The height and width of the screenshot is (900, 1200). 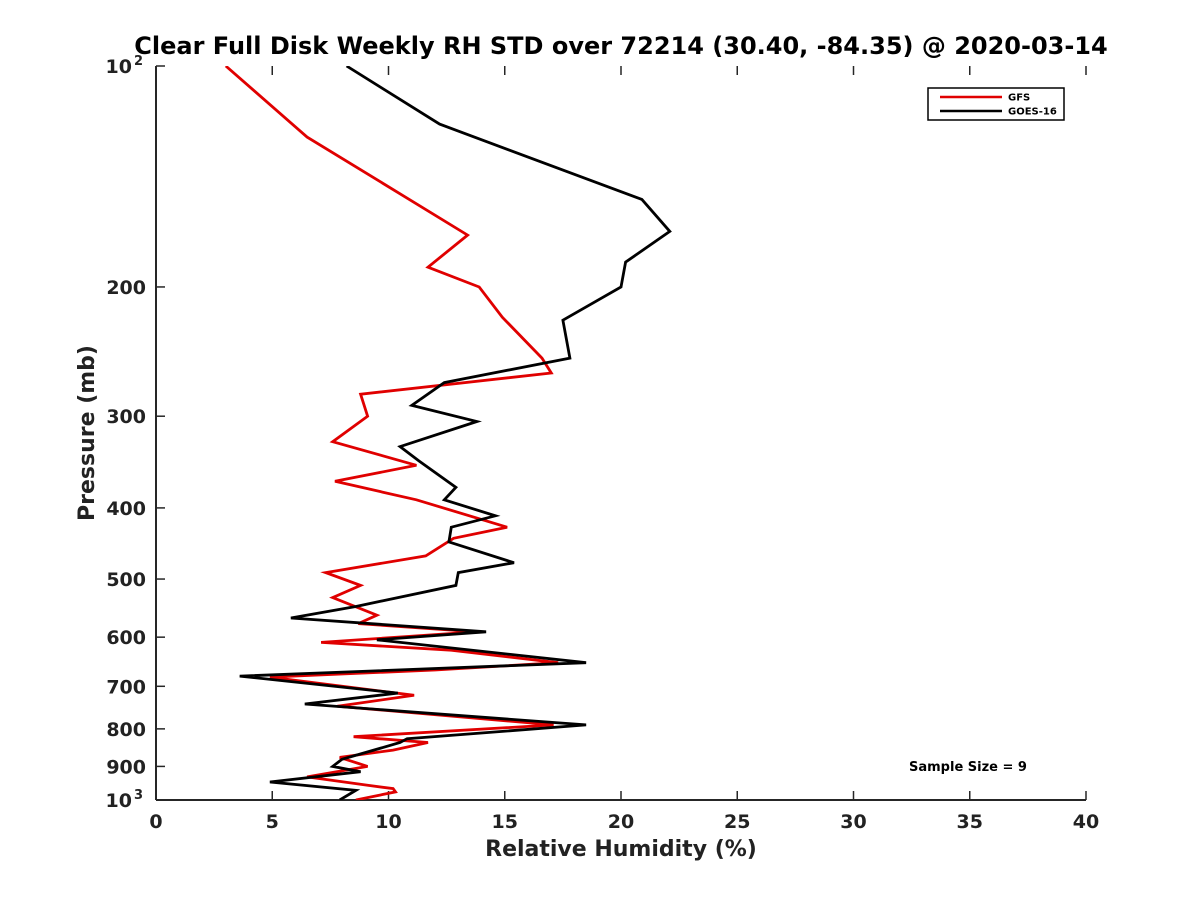 What do you see at coordinates (388, 822) in the screenshot?
I see `x-tick-label: 10` at bounding box center [388, 822].